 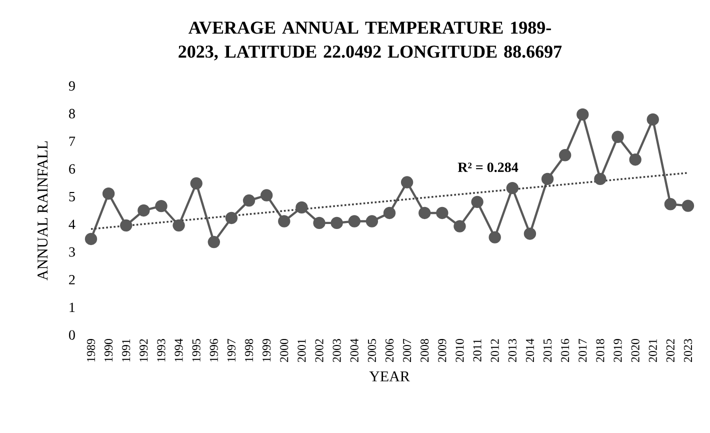 What do you see at coordinates (442, 350) in the screenshot?
I see `x-tick-label: 2009` at bounding box center [442, 350].